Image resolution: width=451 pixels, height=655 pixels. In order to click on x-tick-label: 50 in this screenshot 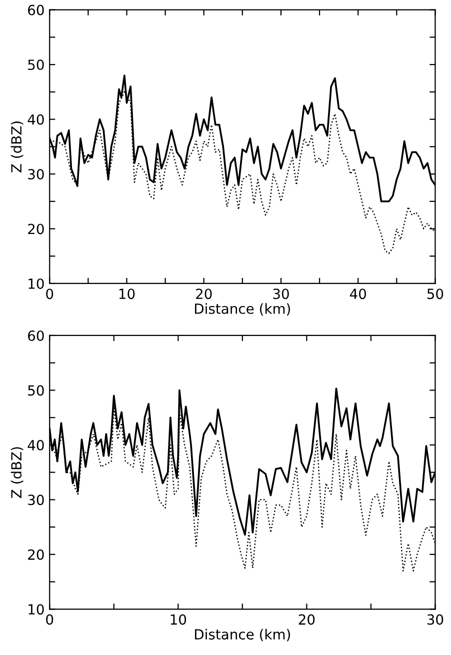, I will do `click(435, 294)`.